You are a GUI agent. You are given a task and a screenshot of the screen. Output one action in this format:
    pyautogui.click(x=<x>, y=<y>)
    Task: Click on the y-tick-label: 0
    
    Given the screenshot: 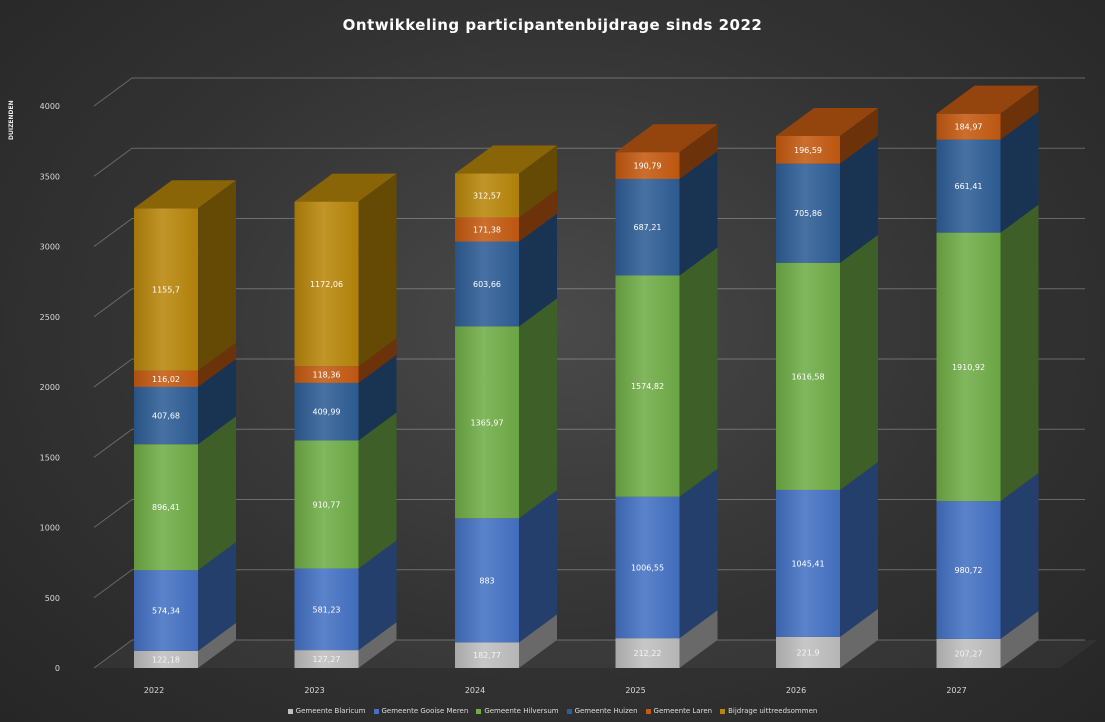 What is the action you would take?
    pyautogui.click(x=57, y=668)
    